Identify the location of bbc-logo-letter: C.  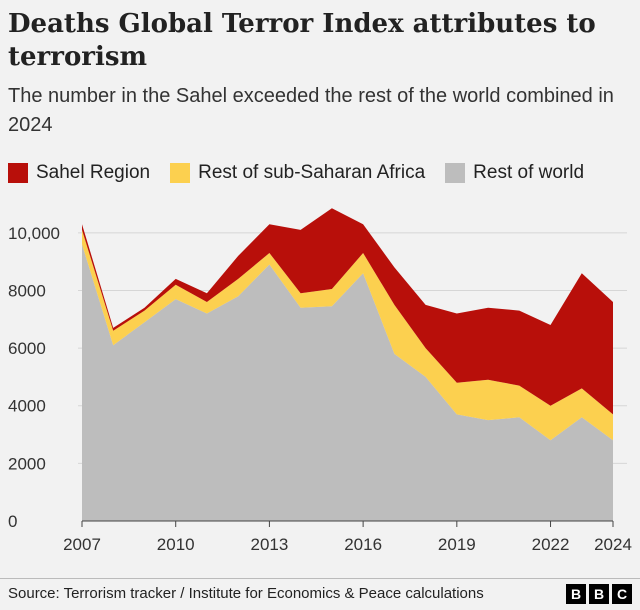
(622, 594).